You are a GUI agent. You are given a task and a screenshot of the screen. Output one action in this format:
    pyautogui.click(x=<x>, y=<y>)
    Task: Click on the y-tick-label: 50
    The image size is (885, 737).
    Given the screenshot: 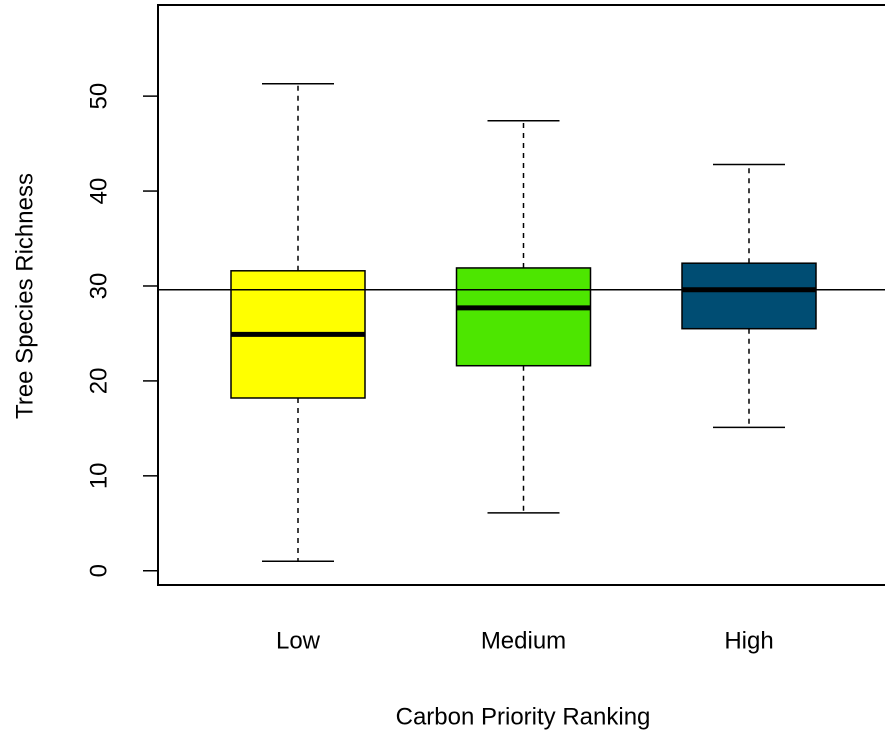 What is the action you would take?
    pyautogui.click(x=98, y=96)
    